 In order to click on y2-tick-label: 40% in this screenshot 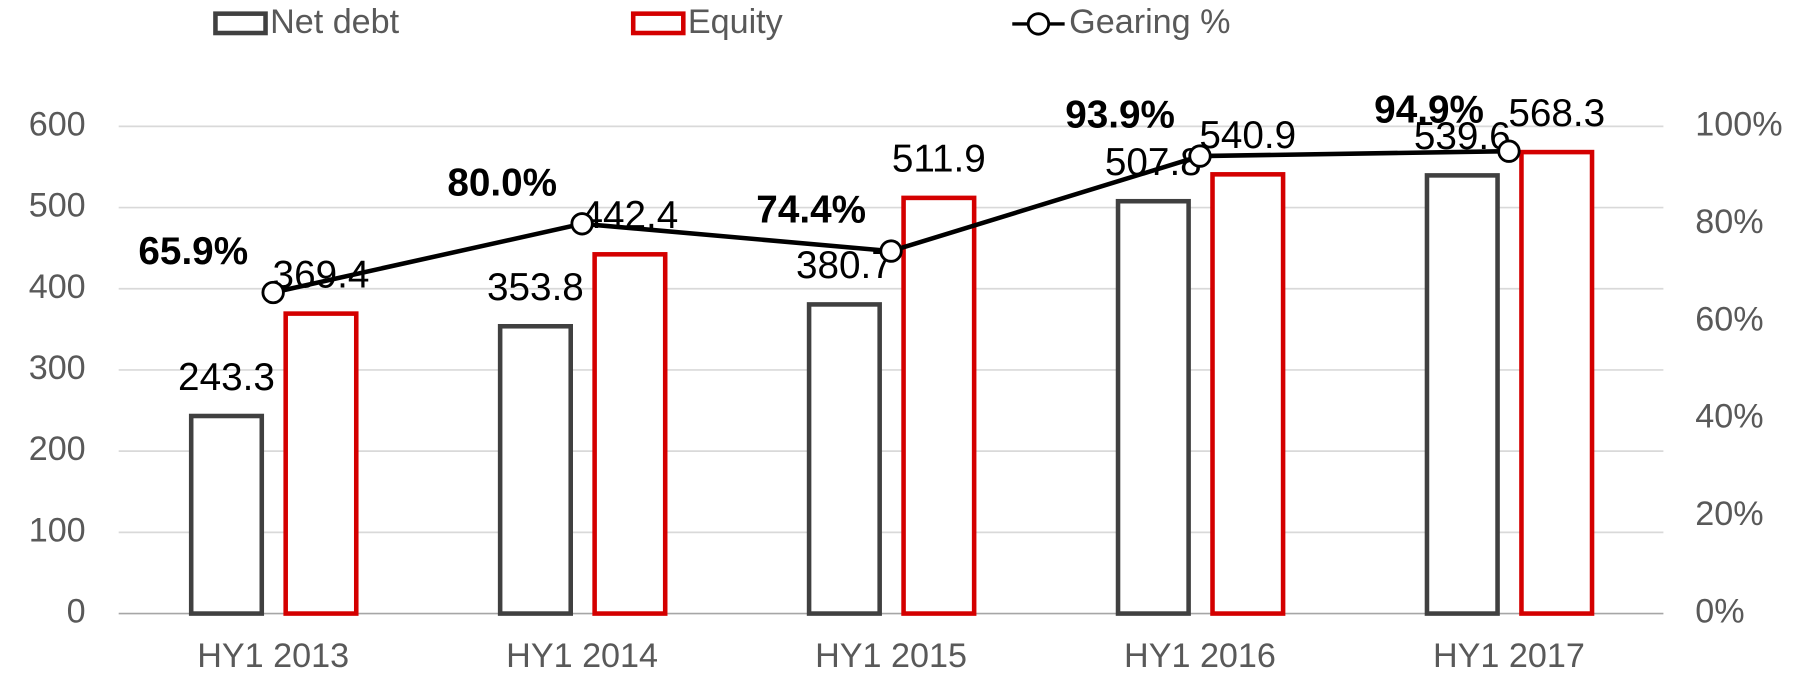, I will do `click(1729, 417)`.